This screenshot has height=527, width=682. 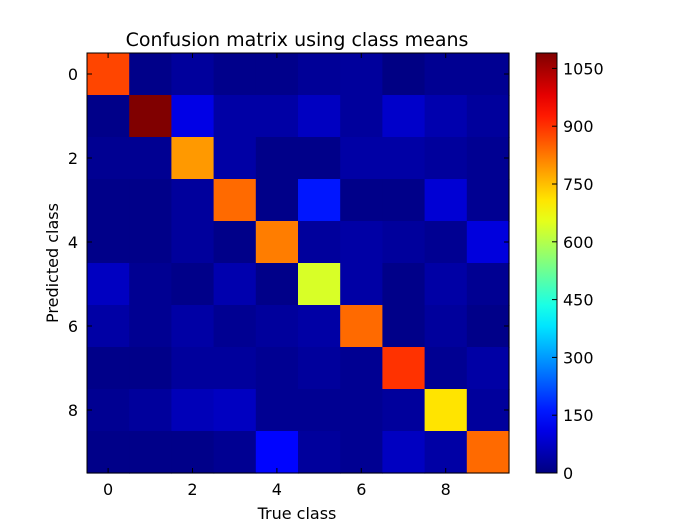 I want to click on heatmap-cell-r1-c8, so click(x=446, y=116).